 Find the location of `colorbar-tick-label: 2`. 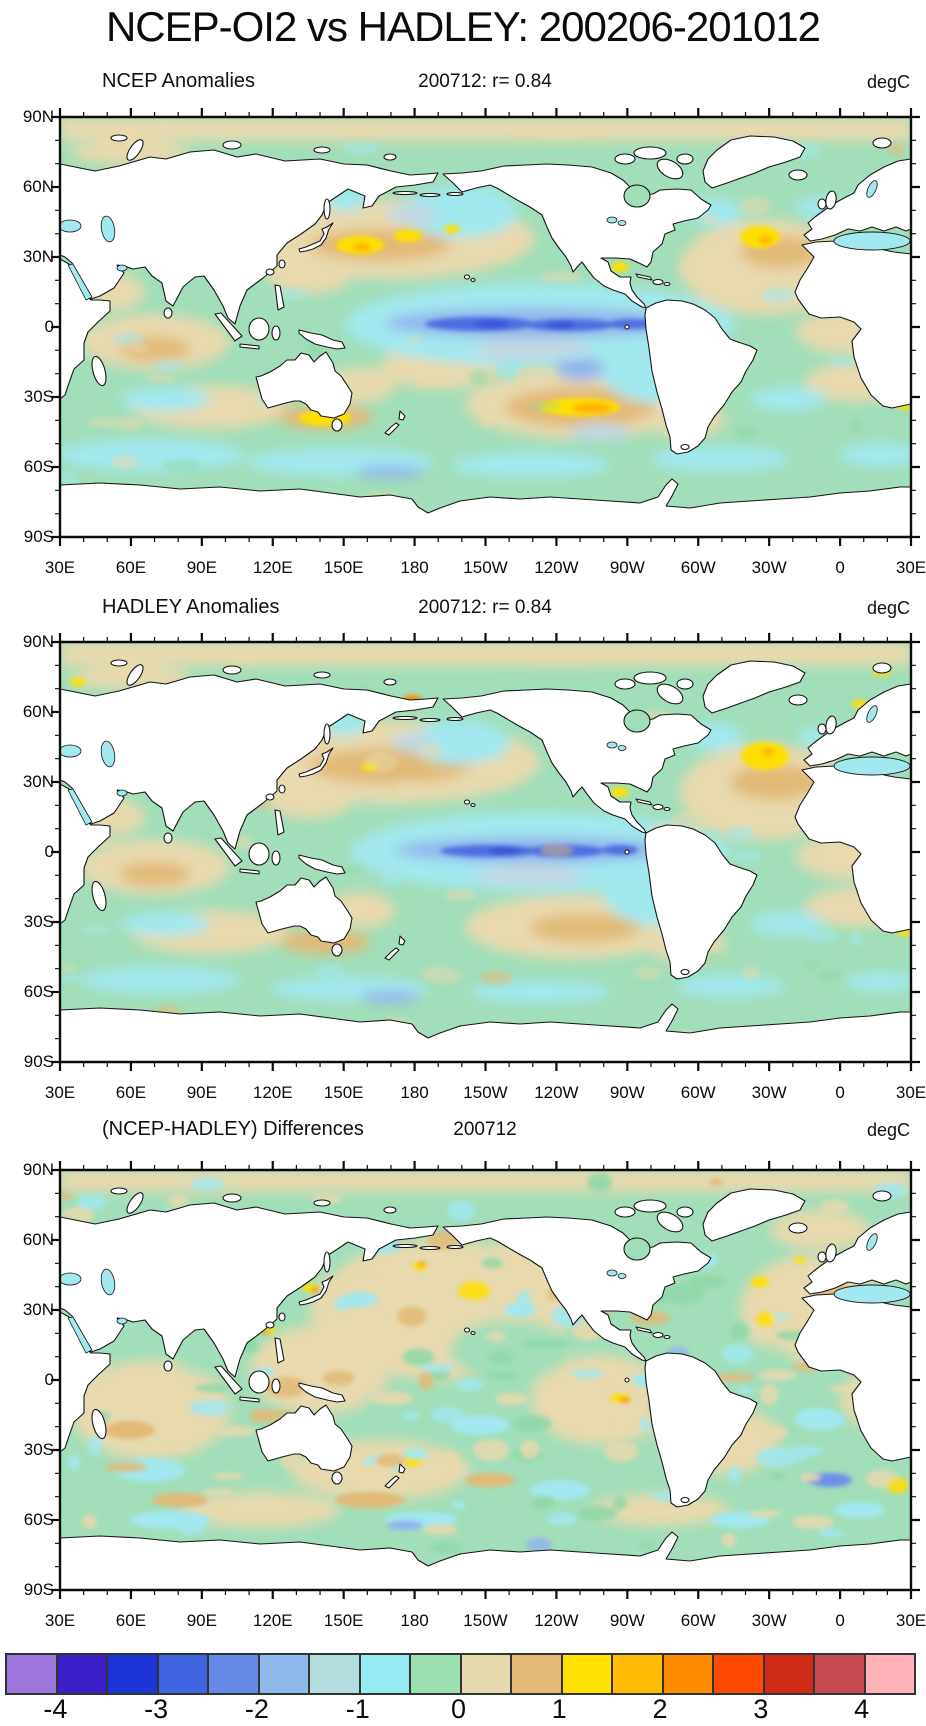

colorbar-tick-label: 2 is located at coordinates (660, 1709).